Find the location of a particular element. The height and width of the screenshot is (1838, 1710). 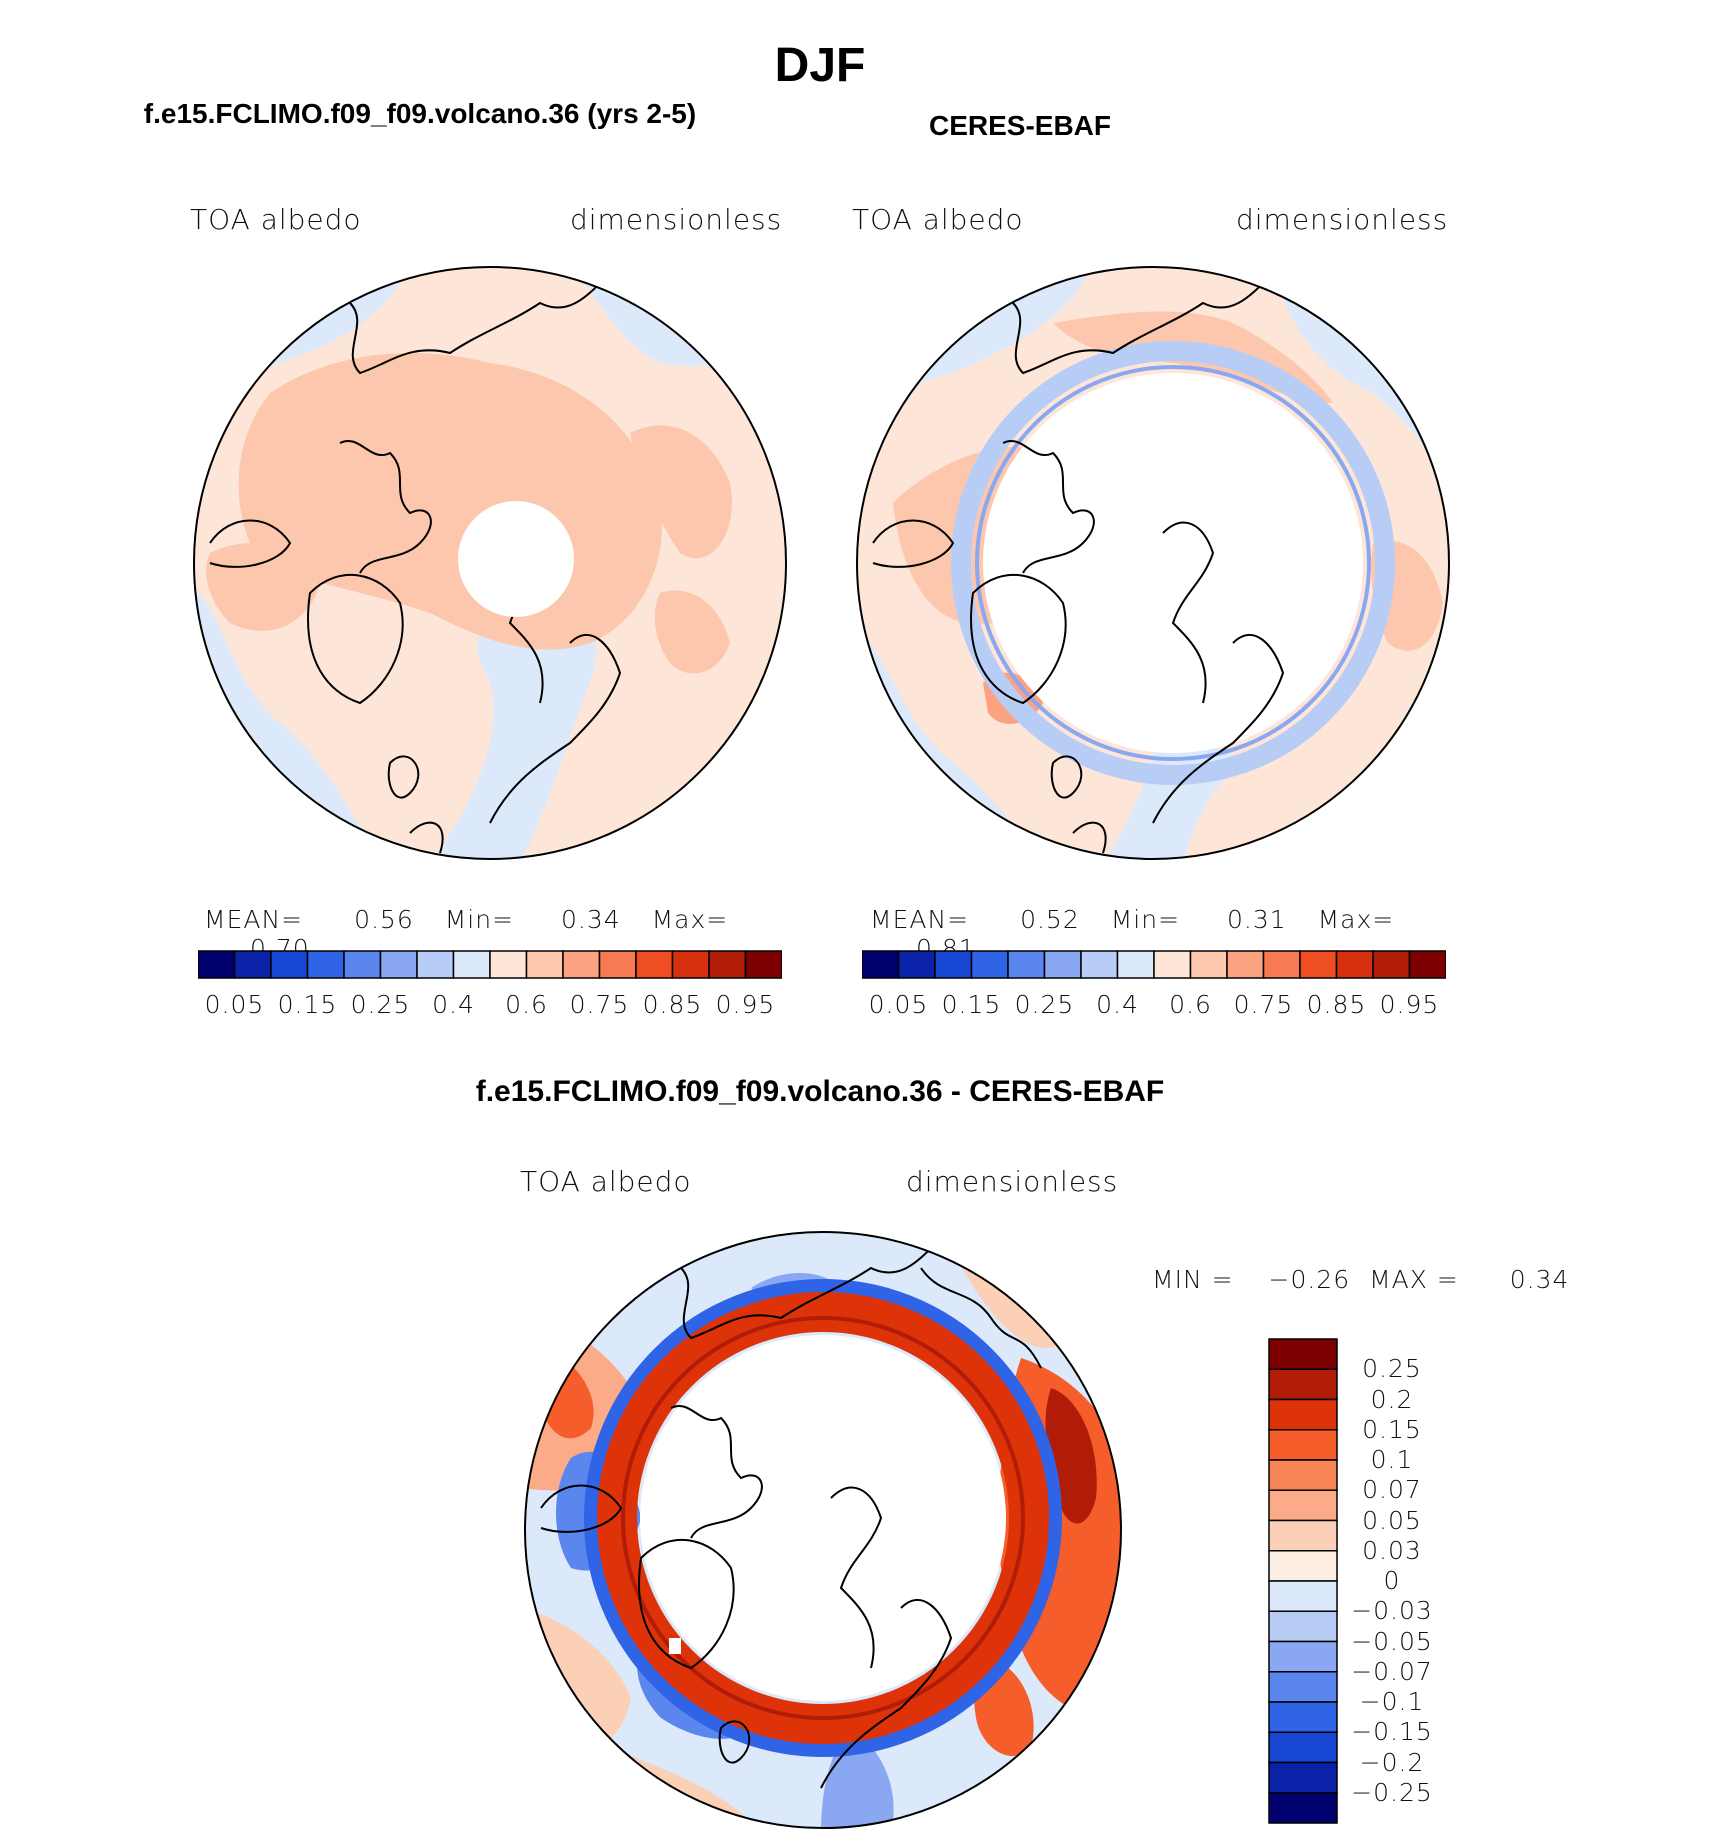

panel-1-units-label: dimensionless is located at coordinates (676, 219).